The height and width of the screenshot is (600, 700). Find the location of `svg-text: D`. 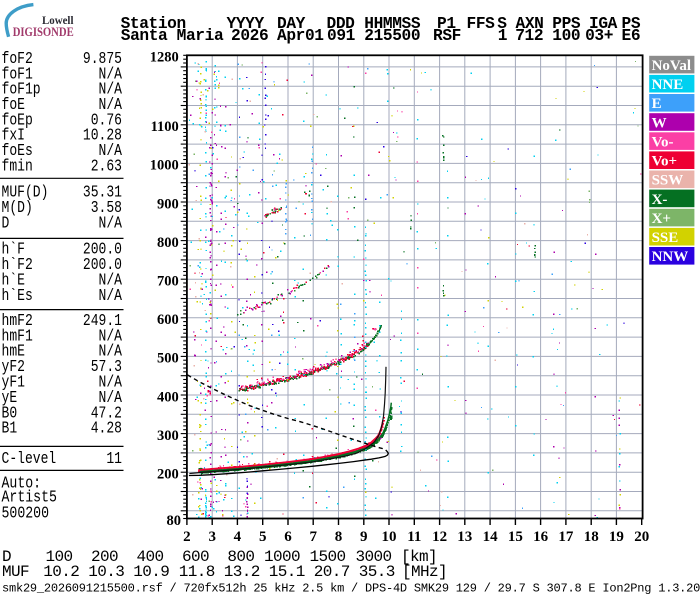

svg-text: D is located at coordinates (6, 557).